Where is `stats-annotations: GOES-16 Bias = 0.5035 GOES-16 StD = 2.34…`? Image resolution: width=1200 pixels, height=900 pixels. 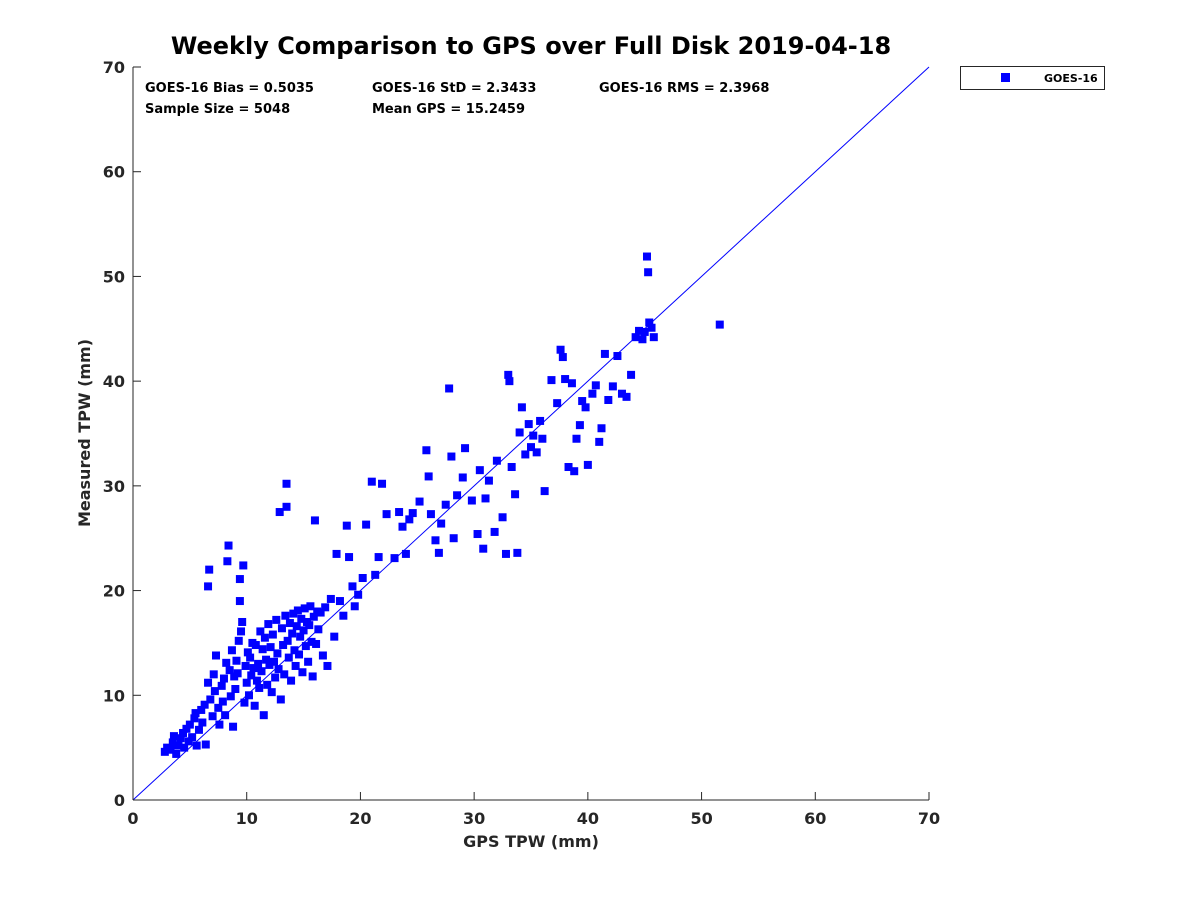
stats-annotations: GOES-16 Bias = 0.5035 GOES-16 StD = 2.34… is located at coordinates (457, 99).